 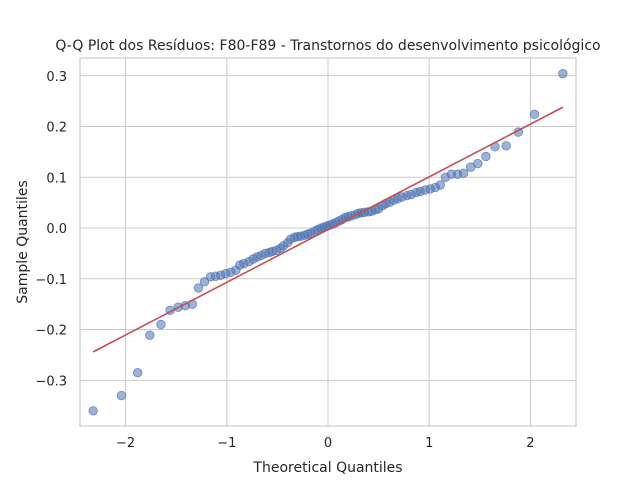 I want to click on y-tick-label: 0.1, so click(x=56, y=178).